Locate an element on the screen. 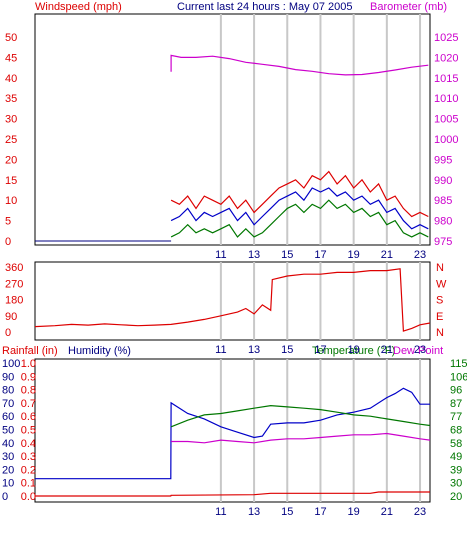  barometer-tick-label: 1015 is located at coordinates (446, 79).